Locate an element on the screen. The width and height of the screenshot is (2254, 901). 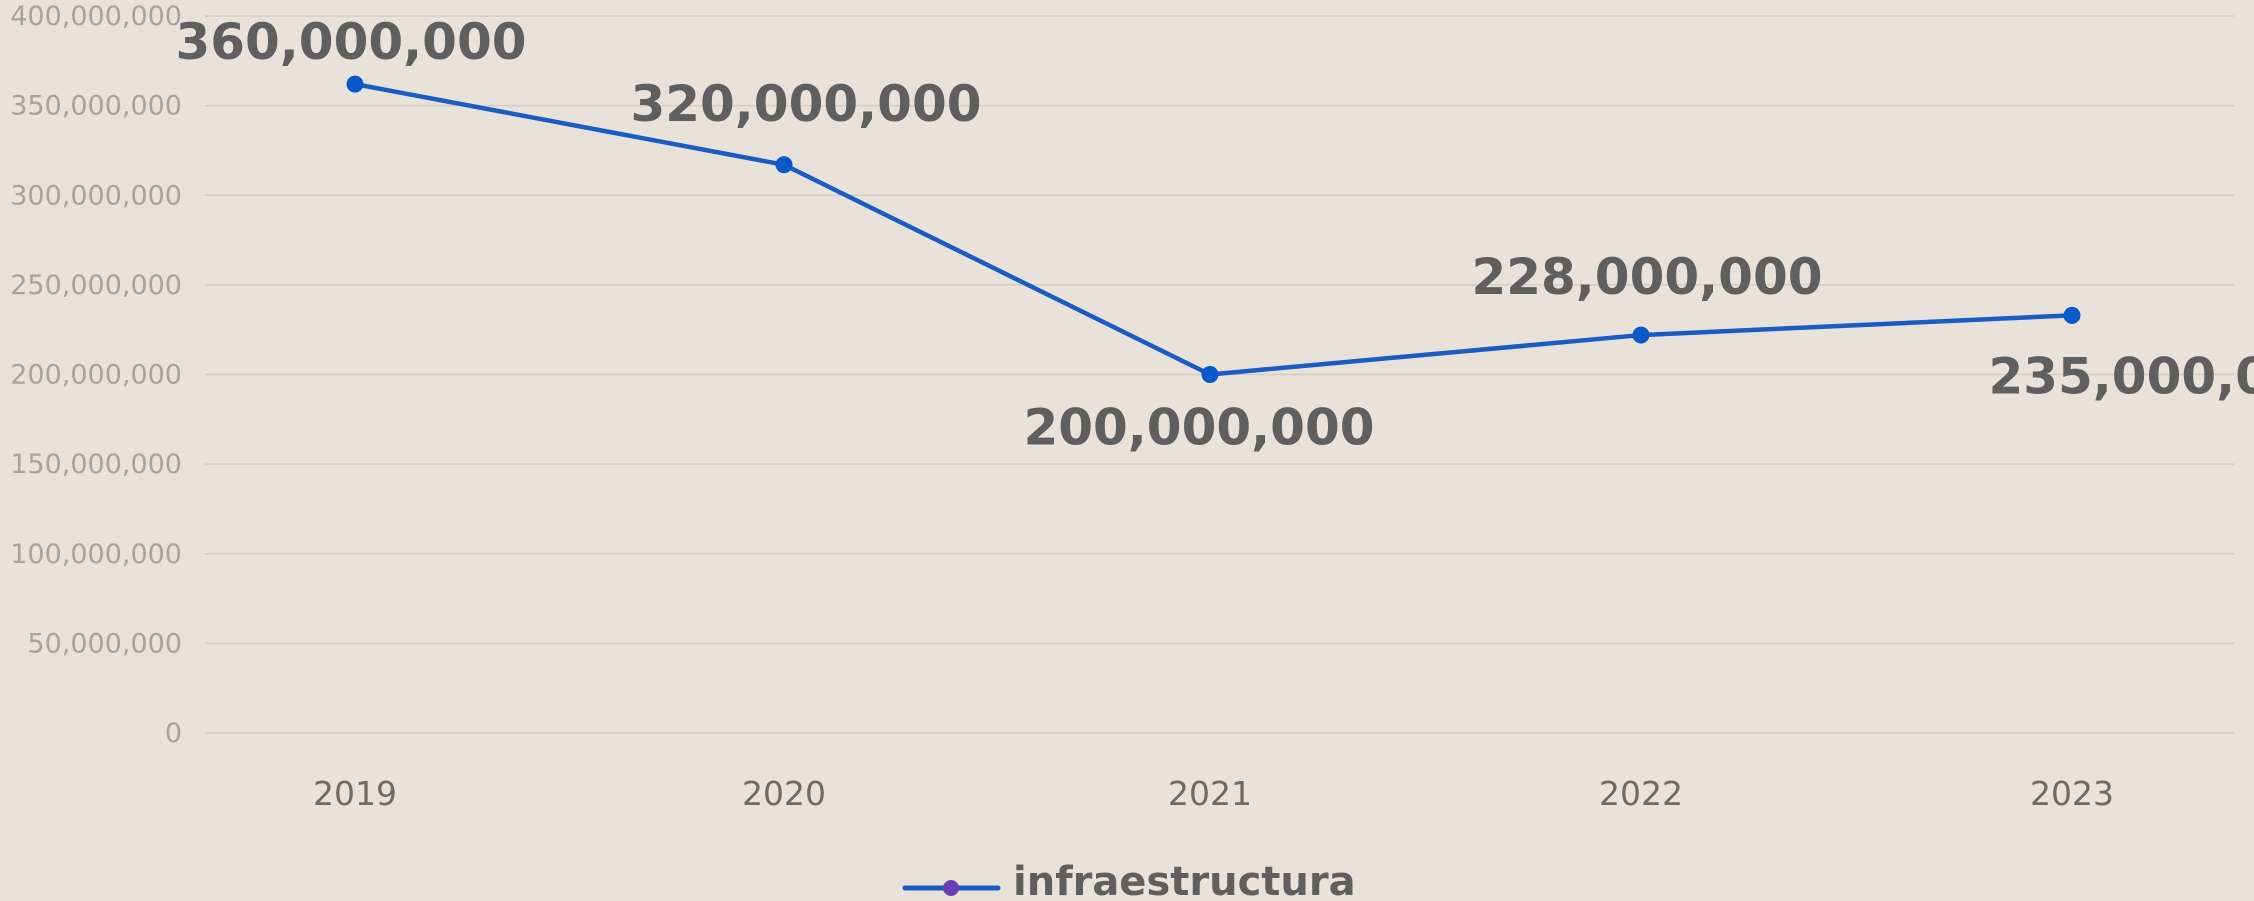
y-tick-label: 200,000,000 is located at coordinates (96, 375).